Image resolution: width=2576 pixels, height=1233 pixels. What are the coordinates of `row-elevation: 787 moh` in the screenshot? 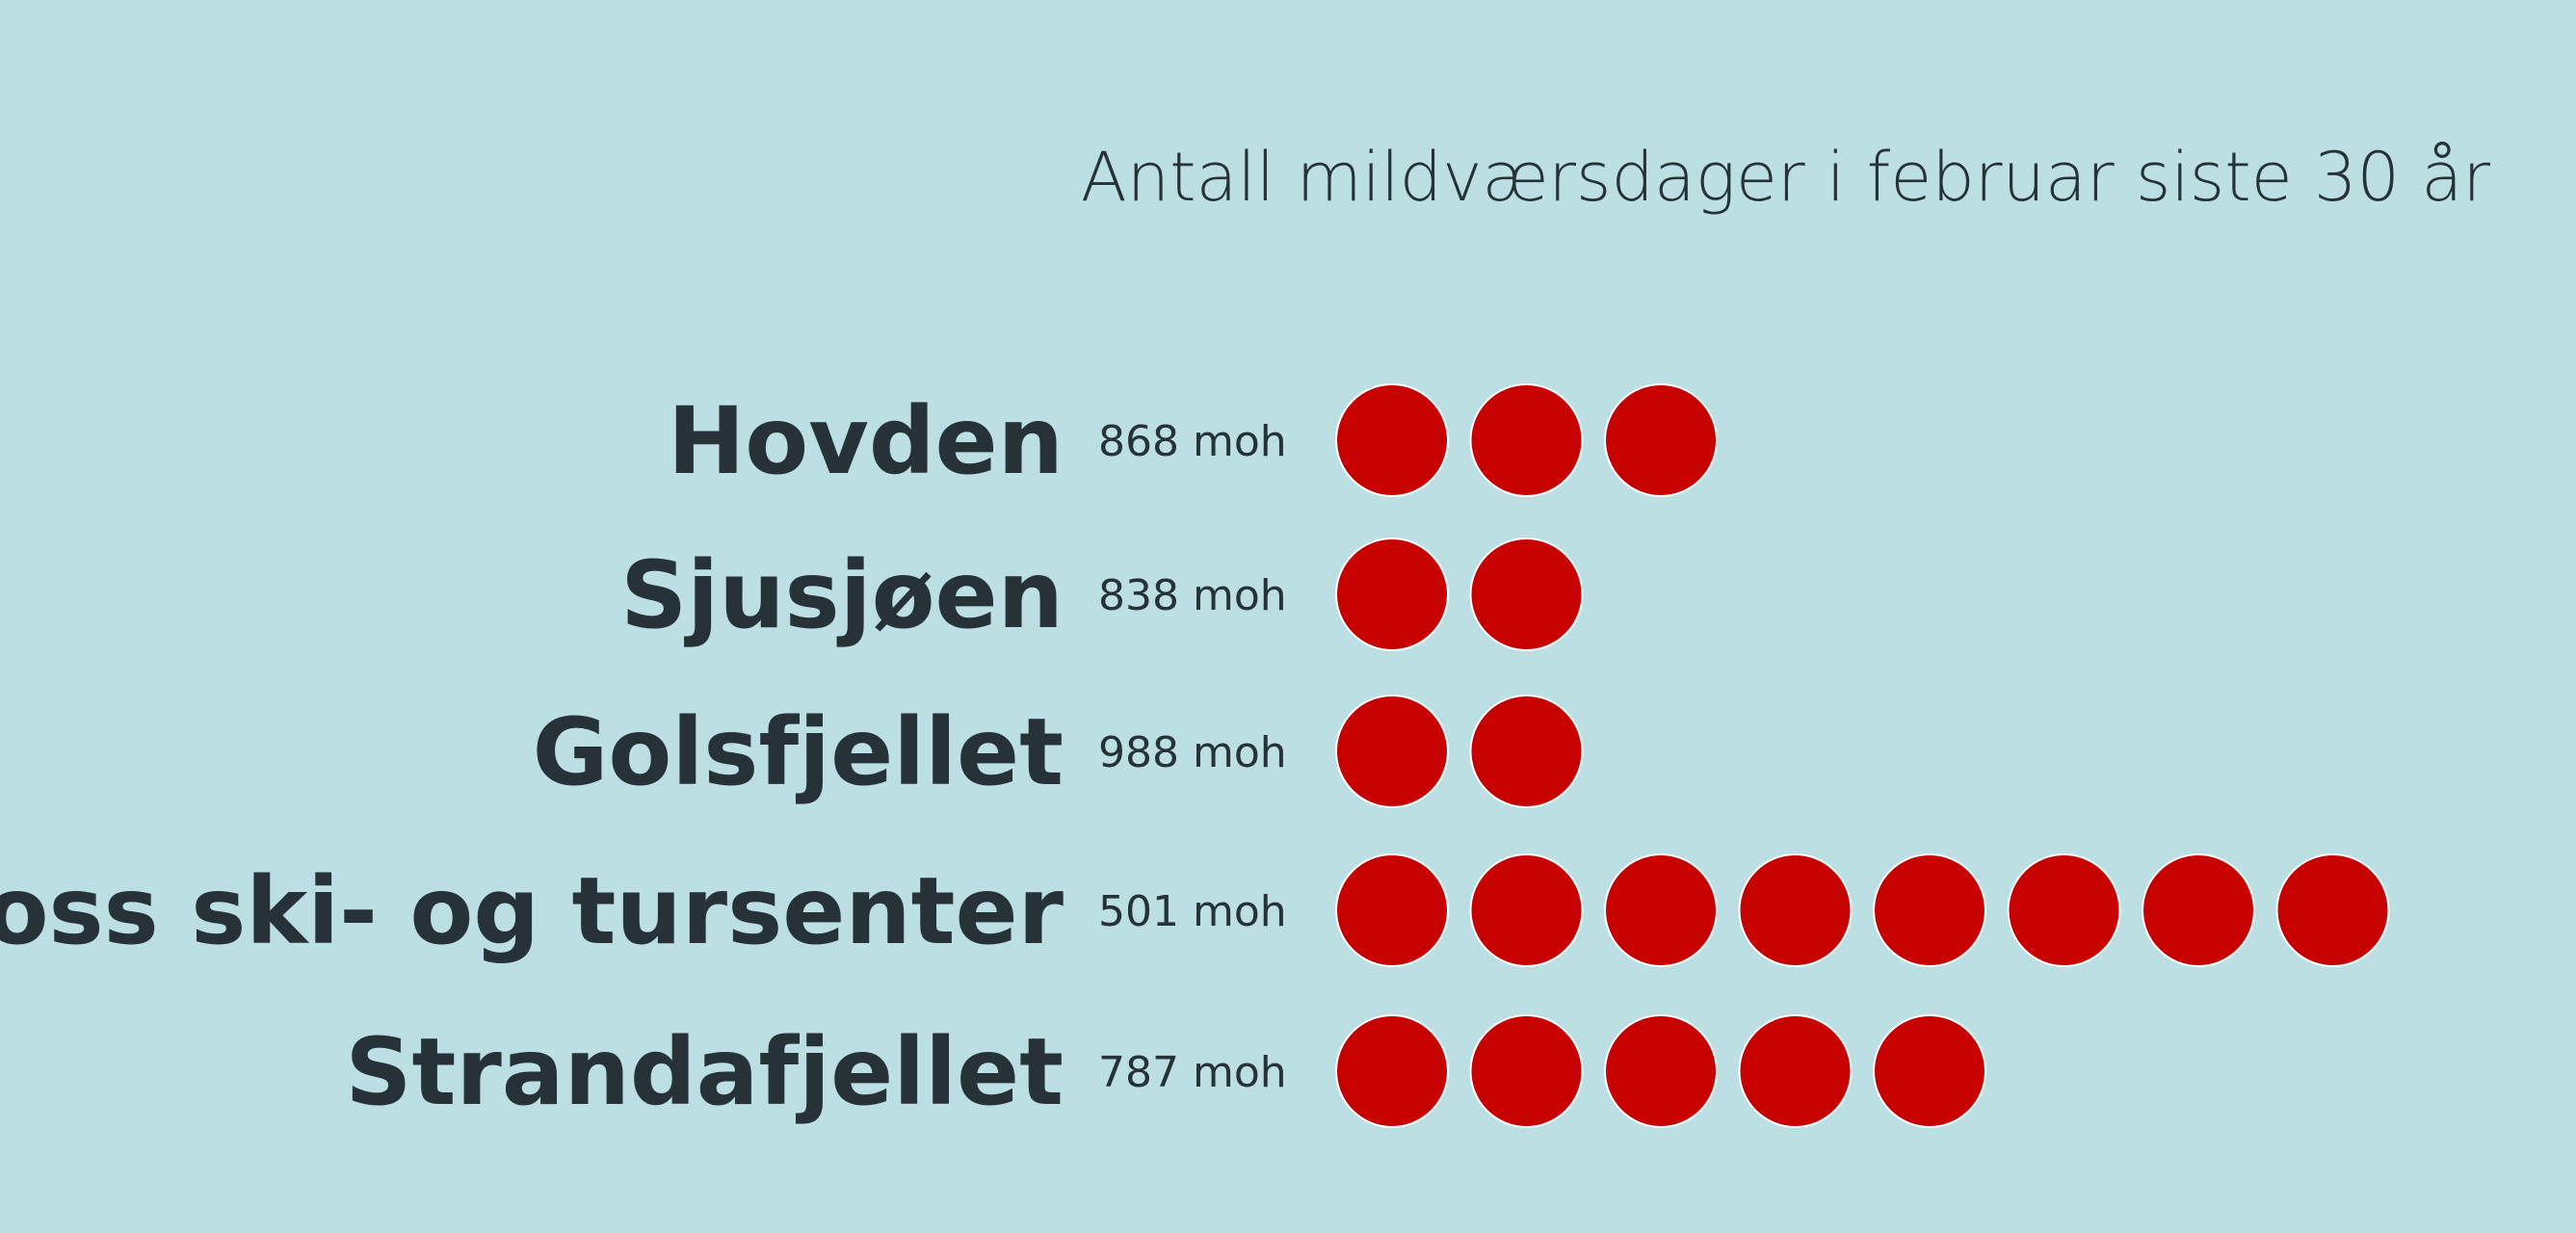 It's located at (1192, 1072).